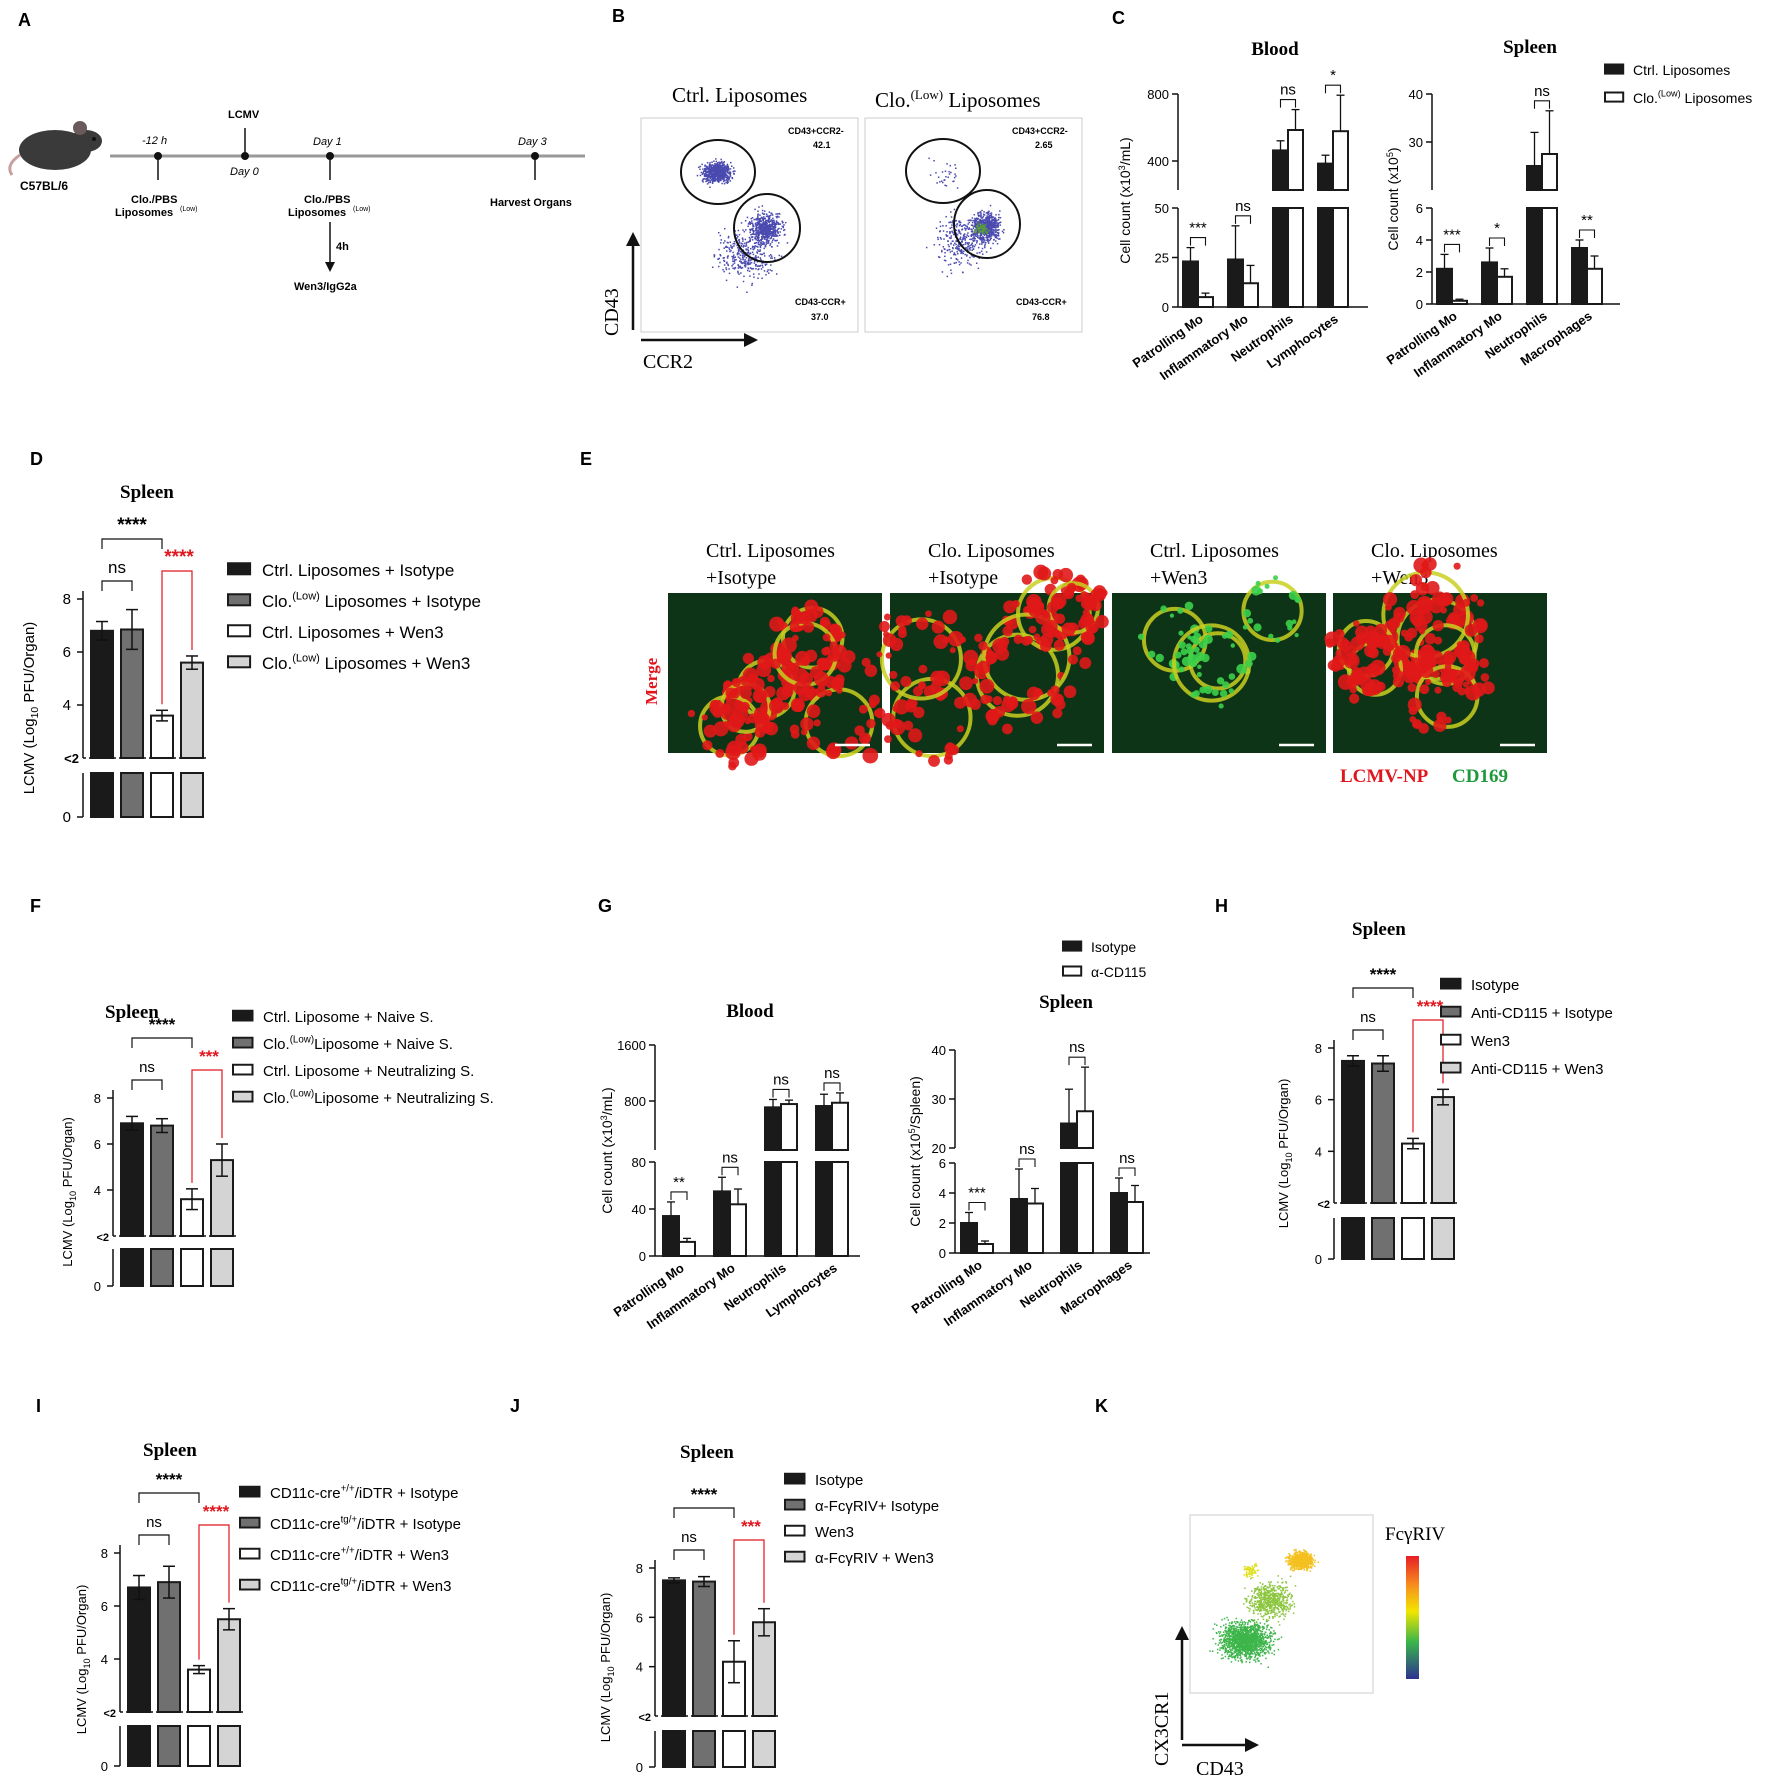  What do you see at coordinates (1221, 906) in the screenshot?
I see `panel-letter-h: H` at bounding box center [1221, 906].